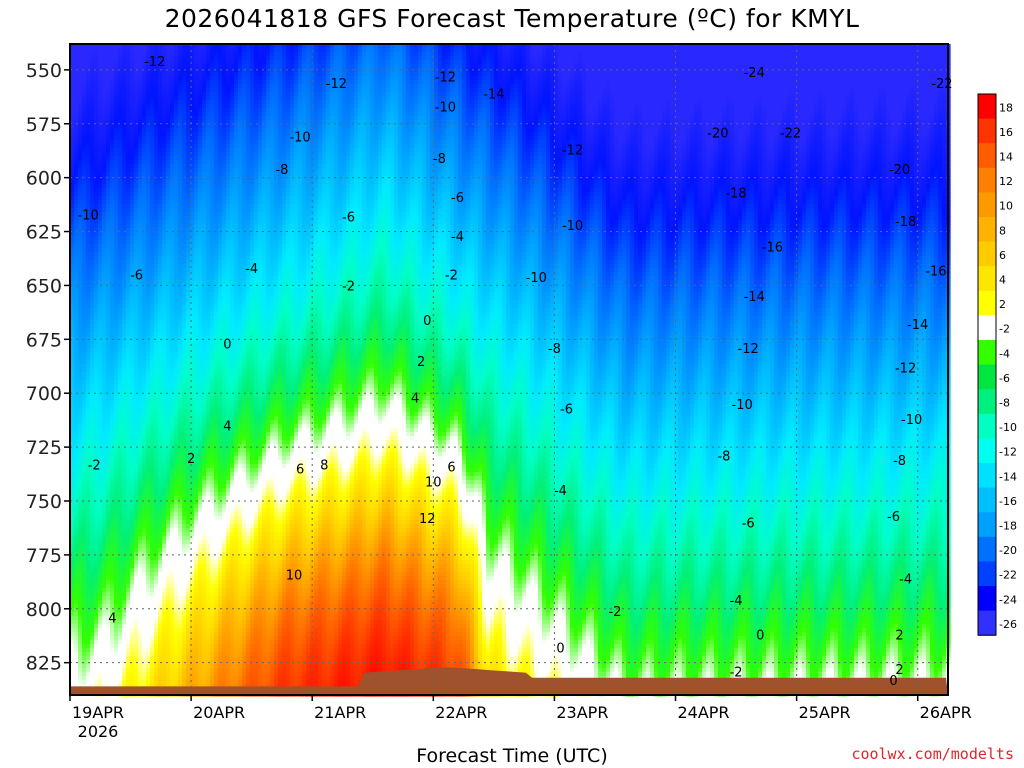 The width and height of the screenshot is (1024, 768). What do you see at coordinates (44, 125) in the screenshot?
I see `y-tick-label: 575` at bounding box center [44, 125].